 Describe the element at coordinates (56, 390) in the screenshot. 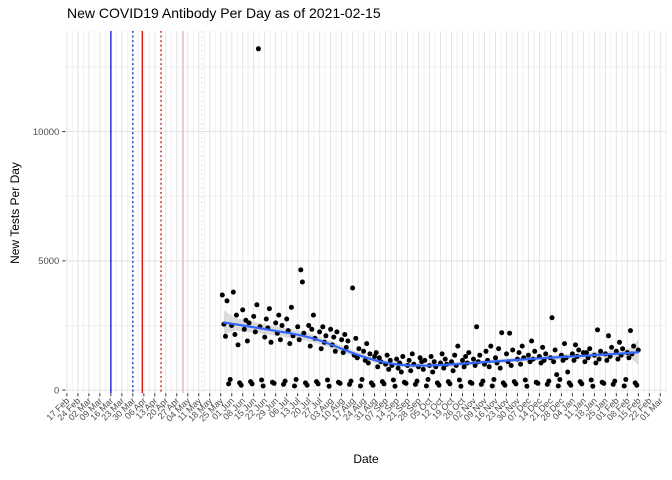

I see `y-tick-label: 0` at that location.